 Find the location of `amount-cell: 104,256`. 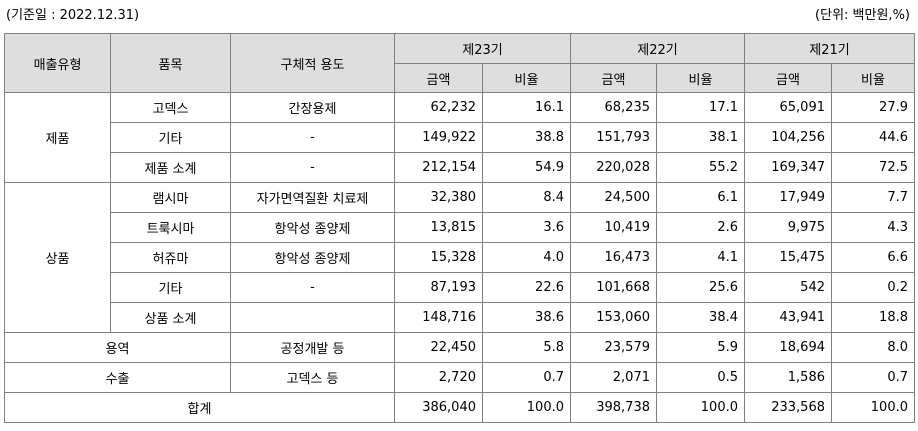

amount-cell: 104,256 is located at coordinates (788, 137).